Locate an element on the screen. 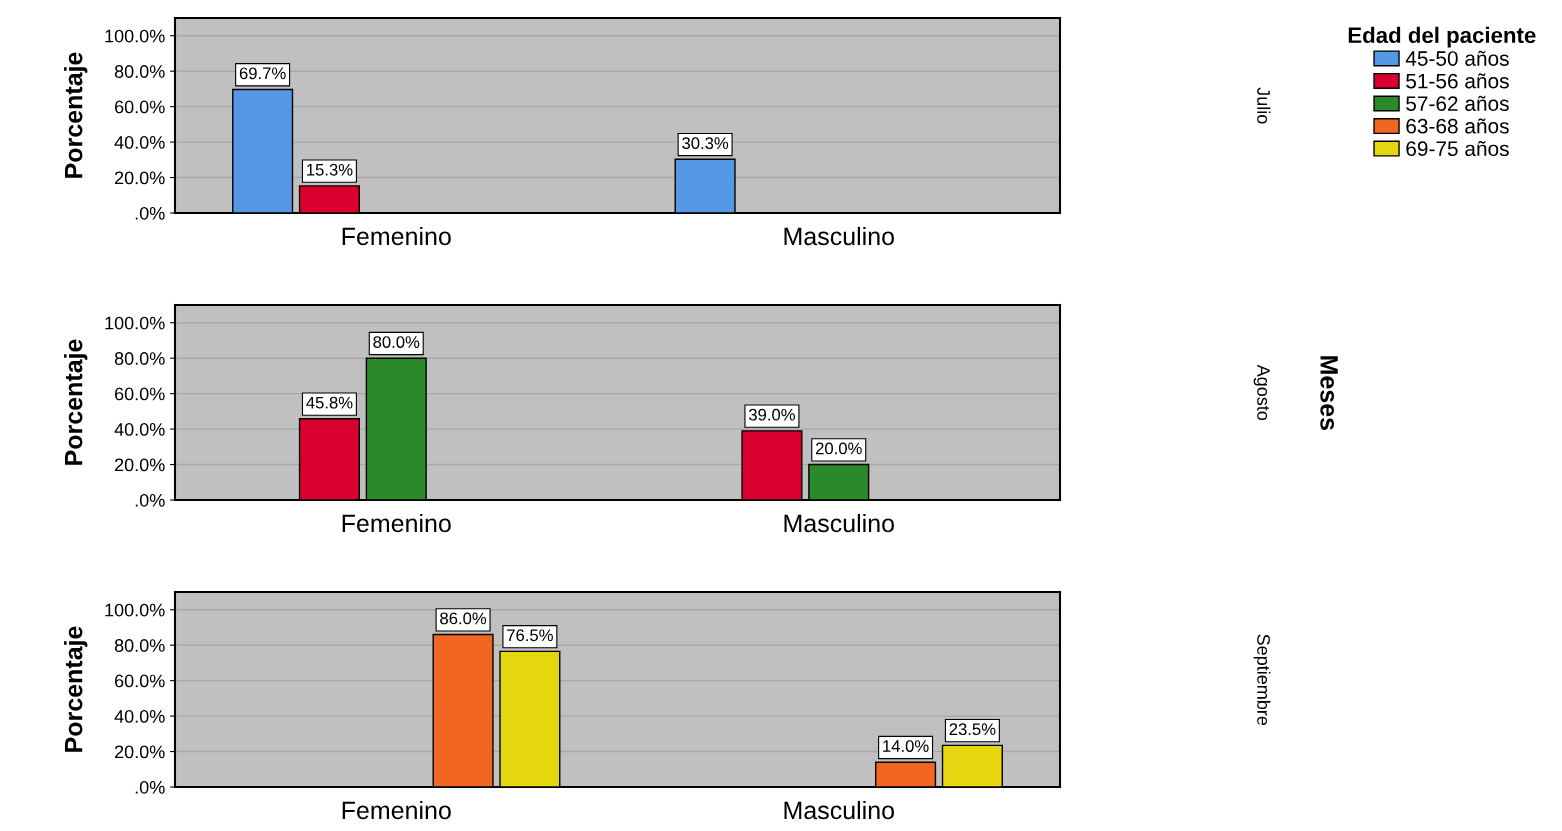 This screenshot has width=1562, height=831. text: Meses is located at coordinates (1329, 393).